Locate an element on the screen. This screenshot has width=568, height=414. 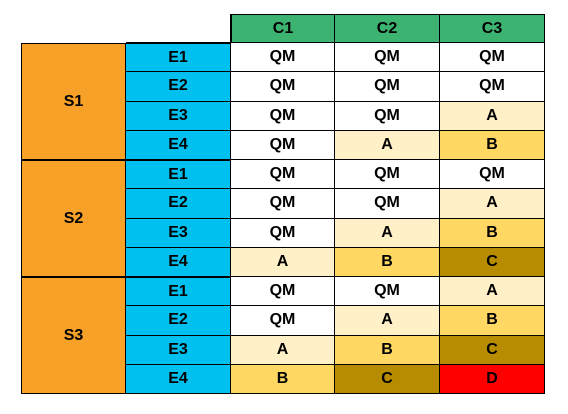
row-label-s2-e3: E3 is located at coordinates (178, 233).